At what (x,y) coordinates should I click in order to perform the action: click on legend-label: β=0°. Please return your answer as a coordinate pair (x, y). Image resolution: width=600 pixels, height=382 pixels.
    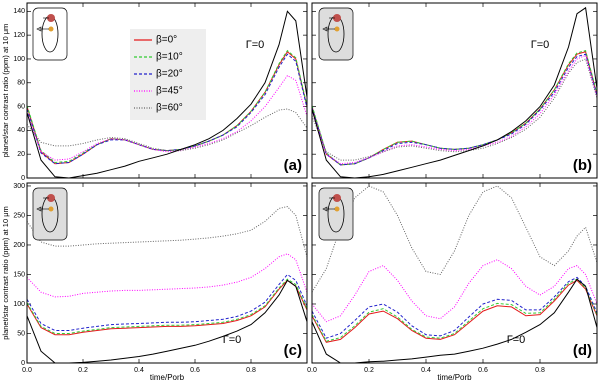
    Looking at the image, I should click on (166, 40).